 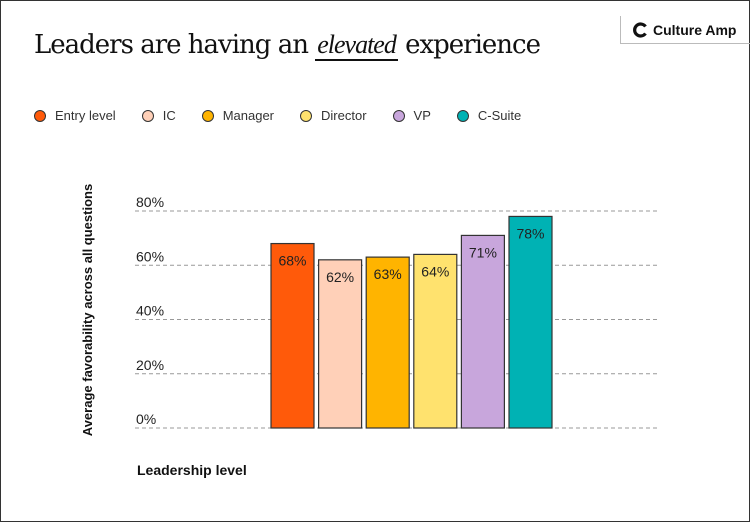 What do you see at coordinates (499, 115) in the screenshot?
I see `legend-label: C-Suite` at bounding box center [499, 115].